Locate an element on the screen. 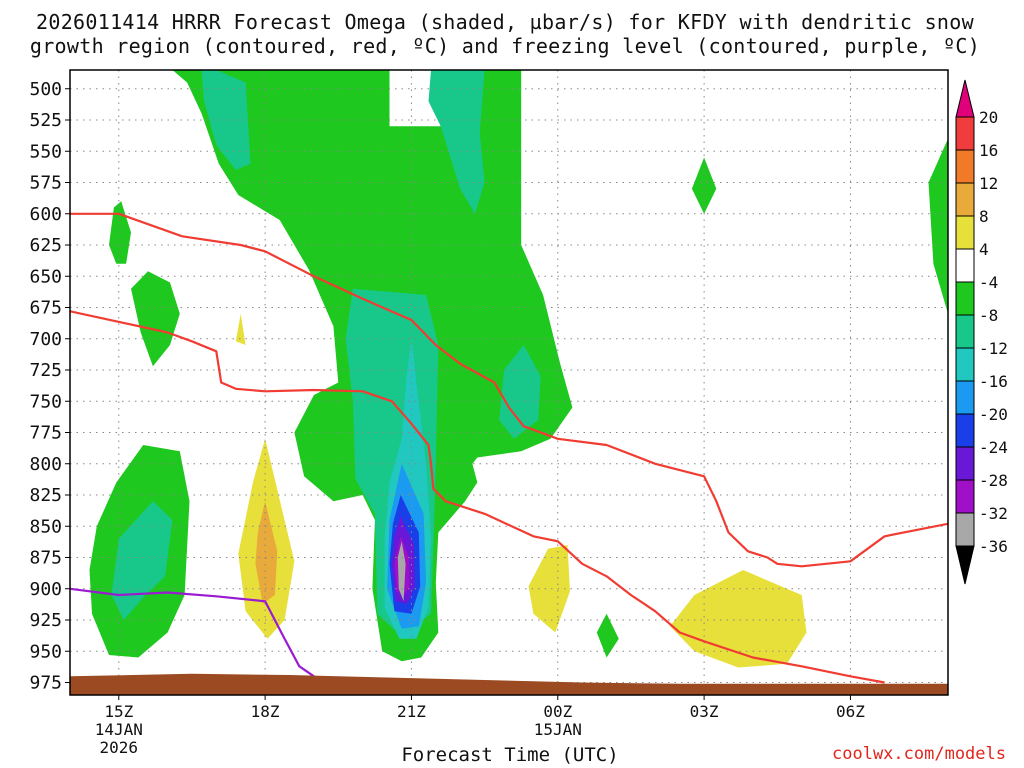 This screenshot has width=1024, height=768. colorbar-swatch-12 to 16 is located at coordinates (965, 166).